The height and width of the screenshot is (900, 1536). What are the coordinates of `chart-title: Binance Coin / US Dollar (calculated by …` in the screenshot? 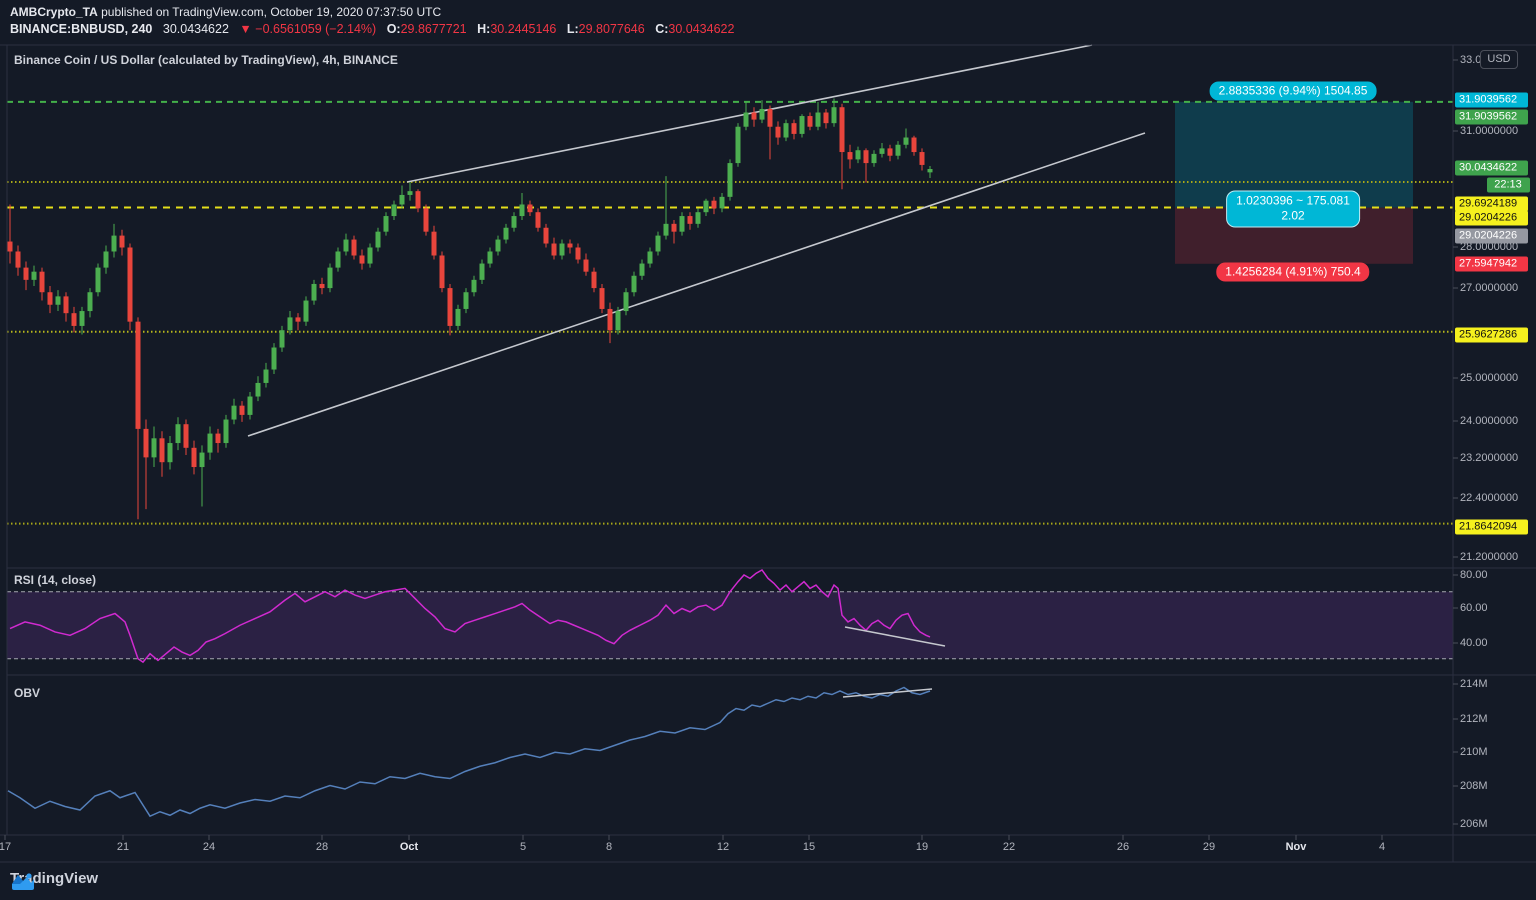 It's located at (206, 60).